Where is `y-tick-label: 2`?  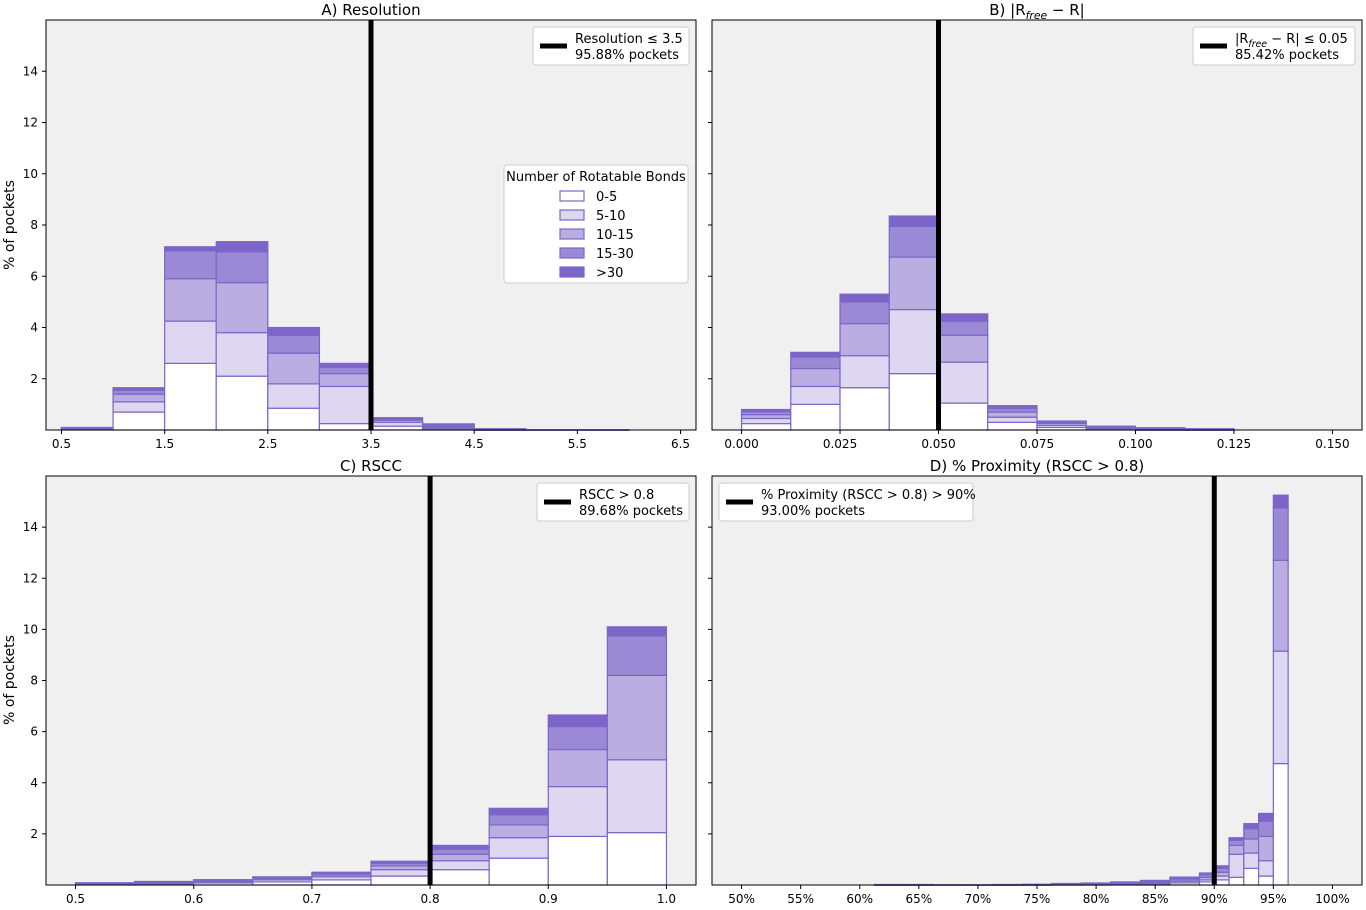 y-tick-label: 2 is located at coordinates (34, 834).